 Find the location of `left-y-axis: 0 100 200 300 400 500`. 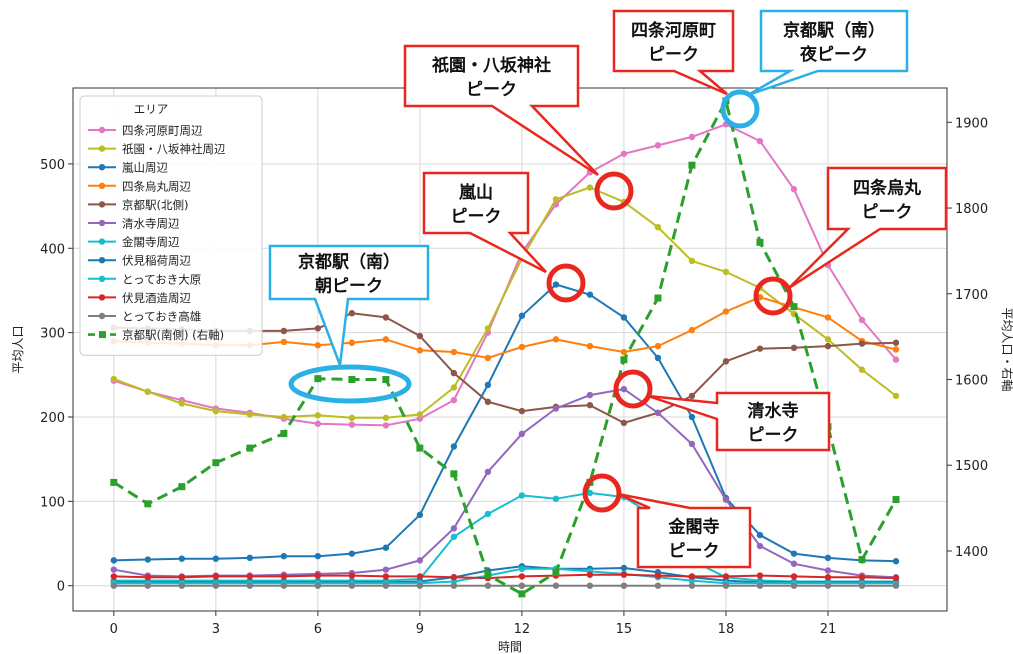

left-y-axis: 0 100 200 300 400 500 is located at coordinates (56, 376).